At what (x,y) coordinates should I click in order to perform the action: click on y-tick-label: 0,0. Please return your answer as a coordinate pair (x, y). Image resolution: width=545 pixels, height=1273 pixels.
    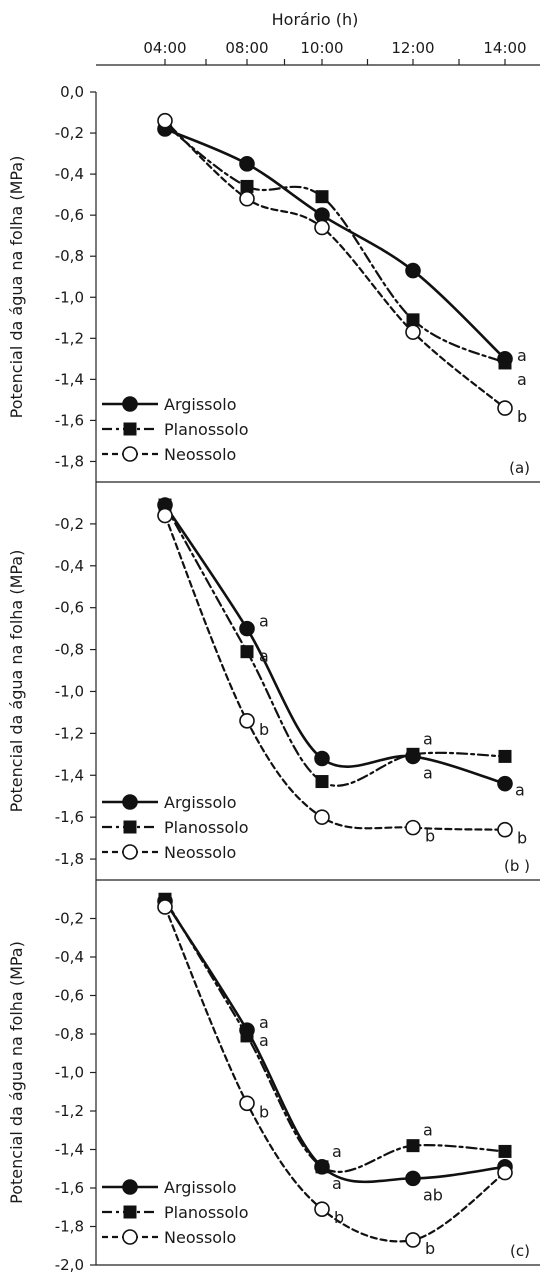
    Looking at the image, I should click on (72, 92).